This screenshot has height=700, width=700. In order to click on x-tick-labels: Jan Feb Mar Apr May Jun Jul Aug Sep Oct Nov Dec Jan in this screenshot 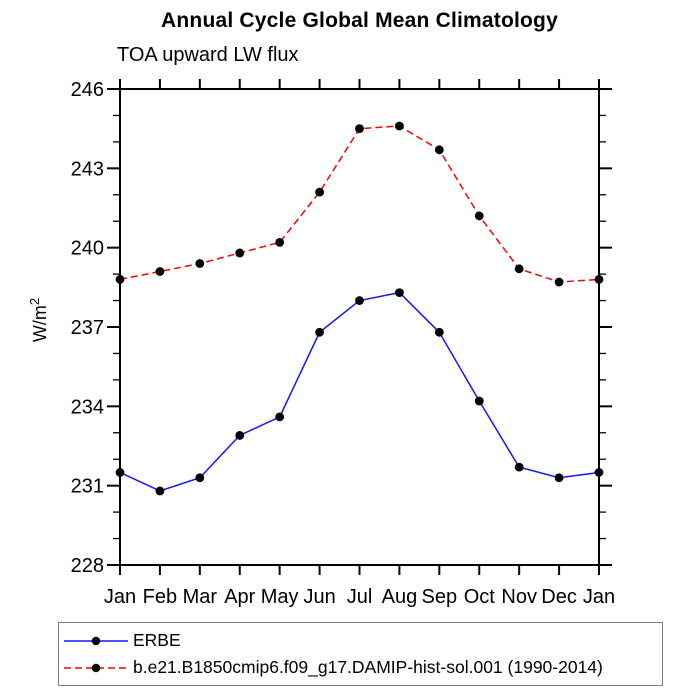, I will do `click(359, 597)`.